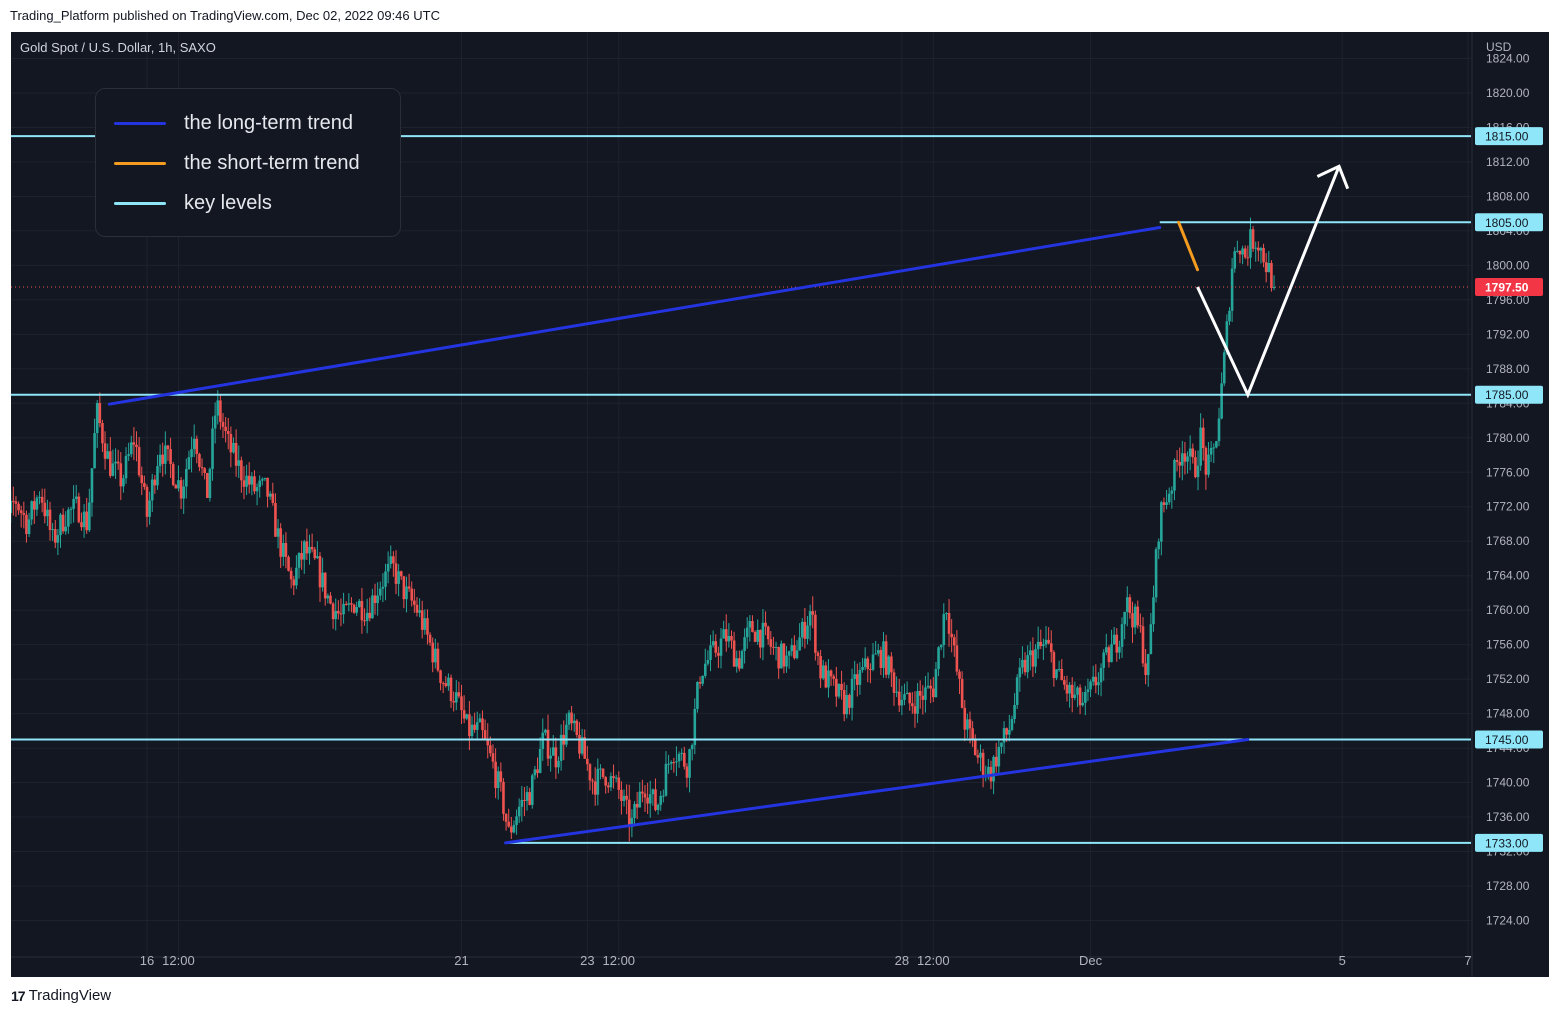  What do you see at coordinates (1188, 246) in the screenshot?
I see `trend-line-short` at bounding box center [1188, 246].